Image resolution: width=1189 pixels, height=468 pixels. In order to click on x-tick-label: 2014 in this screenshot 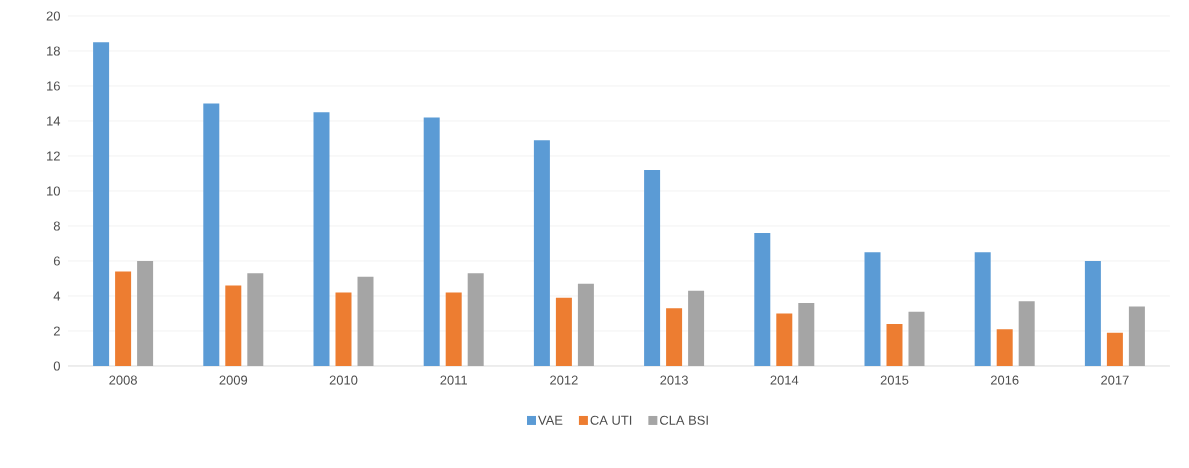, I will do `click(784, 380)`.